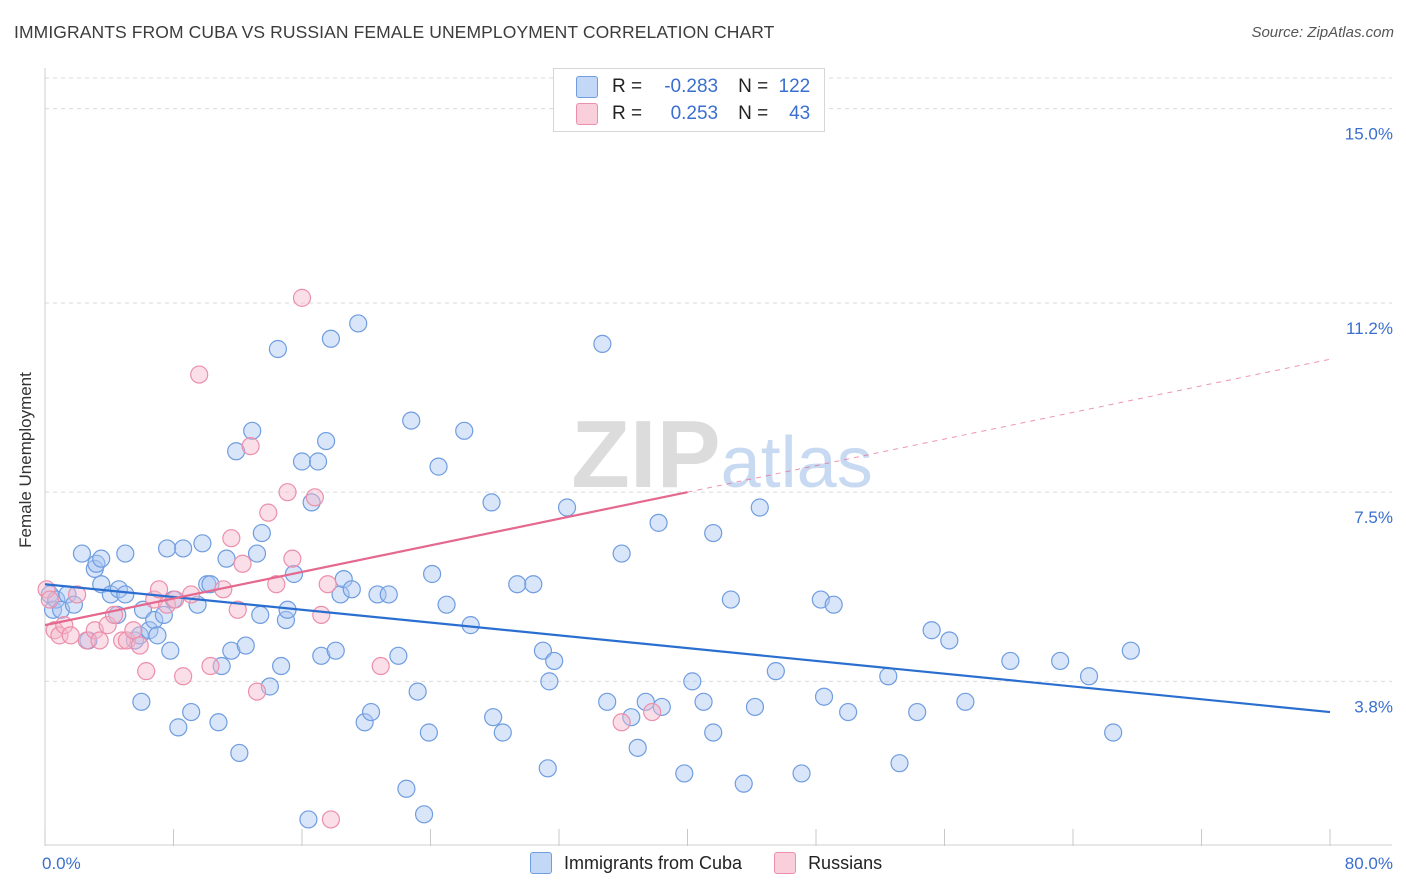 Image resolution: width=1406 pixels, height=892 pixels. I want to click on y-tick-label: 7.5%, so click(1373, 517).